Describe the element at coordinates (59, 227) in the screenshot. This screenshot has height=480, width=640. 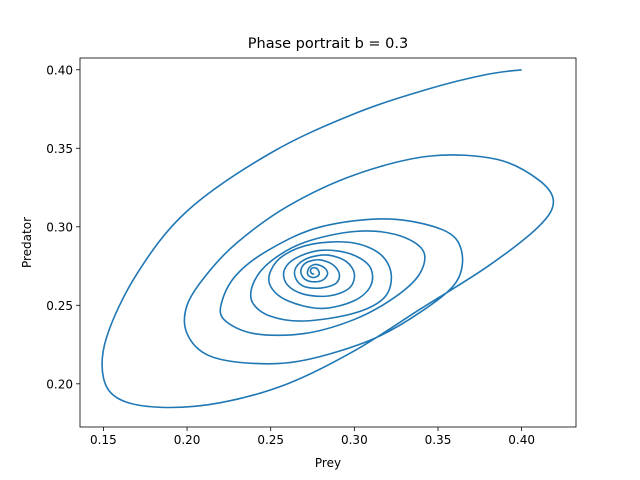
I see `y-tick-label: 0.30` at that location.